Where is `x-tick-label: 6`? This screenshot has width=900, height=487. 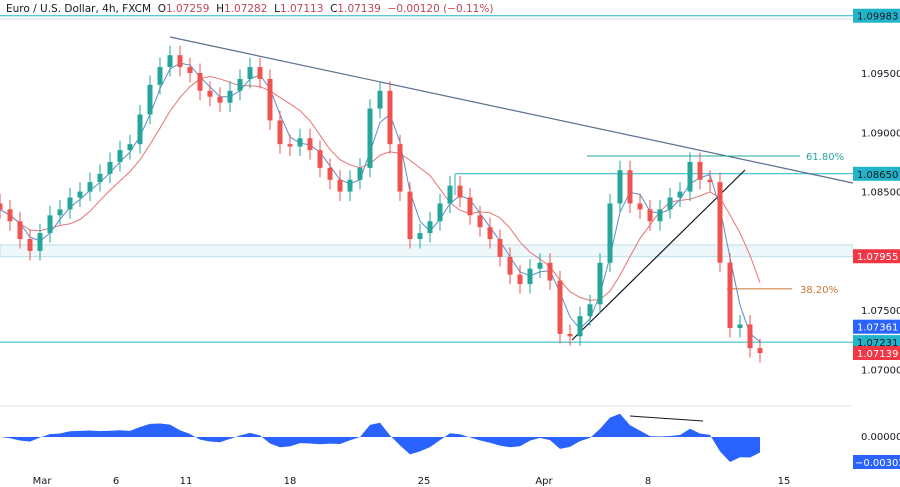
x-tick-label: 6 is located at coordinates (116, 481).